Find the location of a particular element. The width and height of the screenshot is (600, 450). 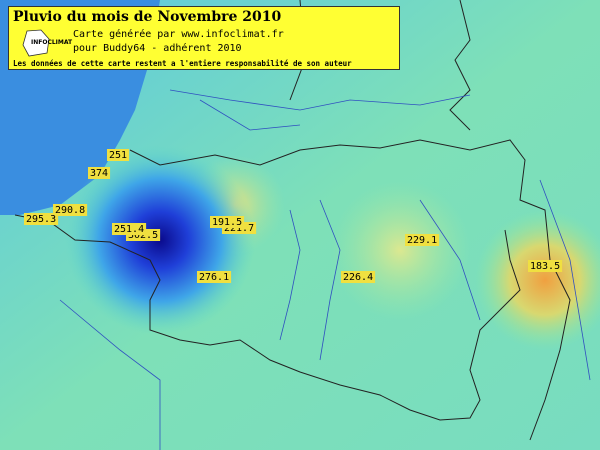

credit: Carte générée par www.infoclimat.fr is located at coordinates (178, 34).